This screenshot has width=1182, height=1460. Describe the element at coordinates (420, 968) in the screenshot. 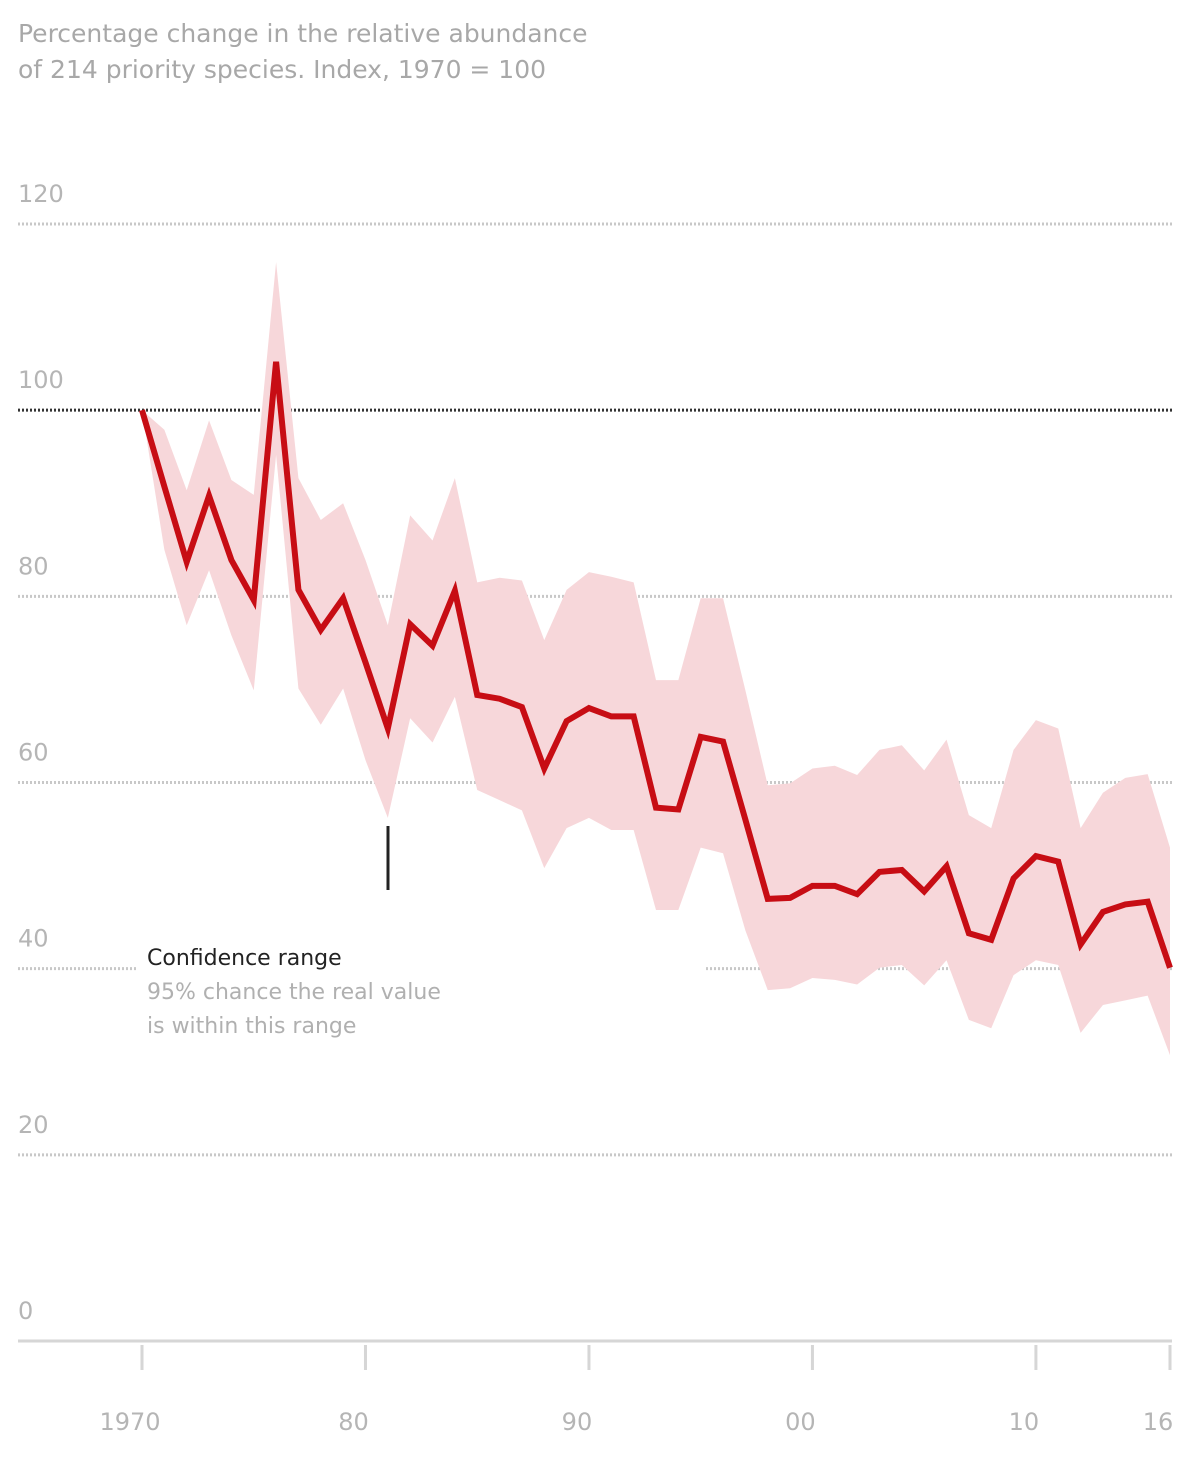

I see `annotation-background` at that location.